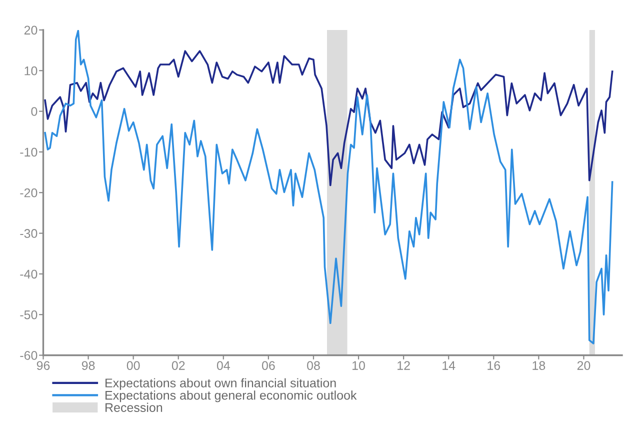  Describe the element at coordinates (178, 365) in the screenshot. I see `x-tick-label: 02` at that location.